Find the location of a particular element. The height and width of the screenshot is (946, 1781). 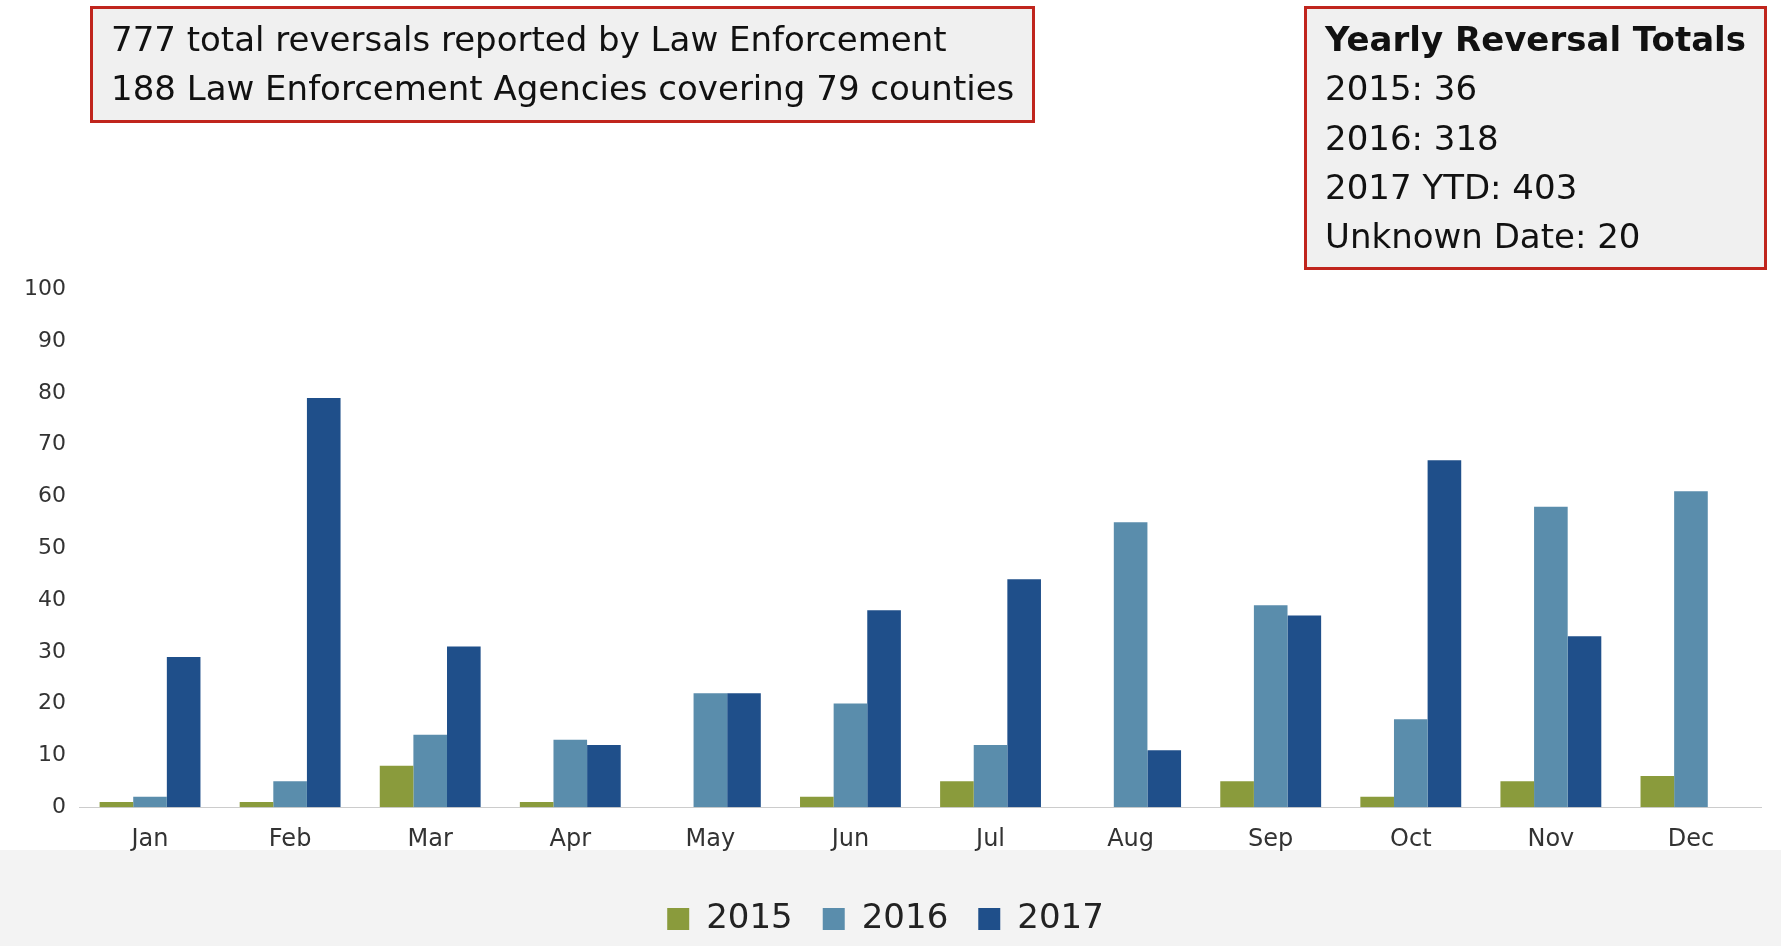

legend-label: 2016 is located at coordinates (905, 915).